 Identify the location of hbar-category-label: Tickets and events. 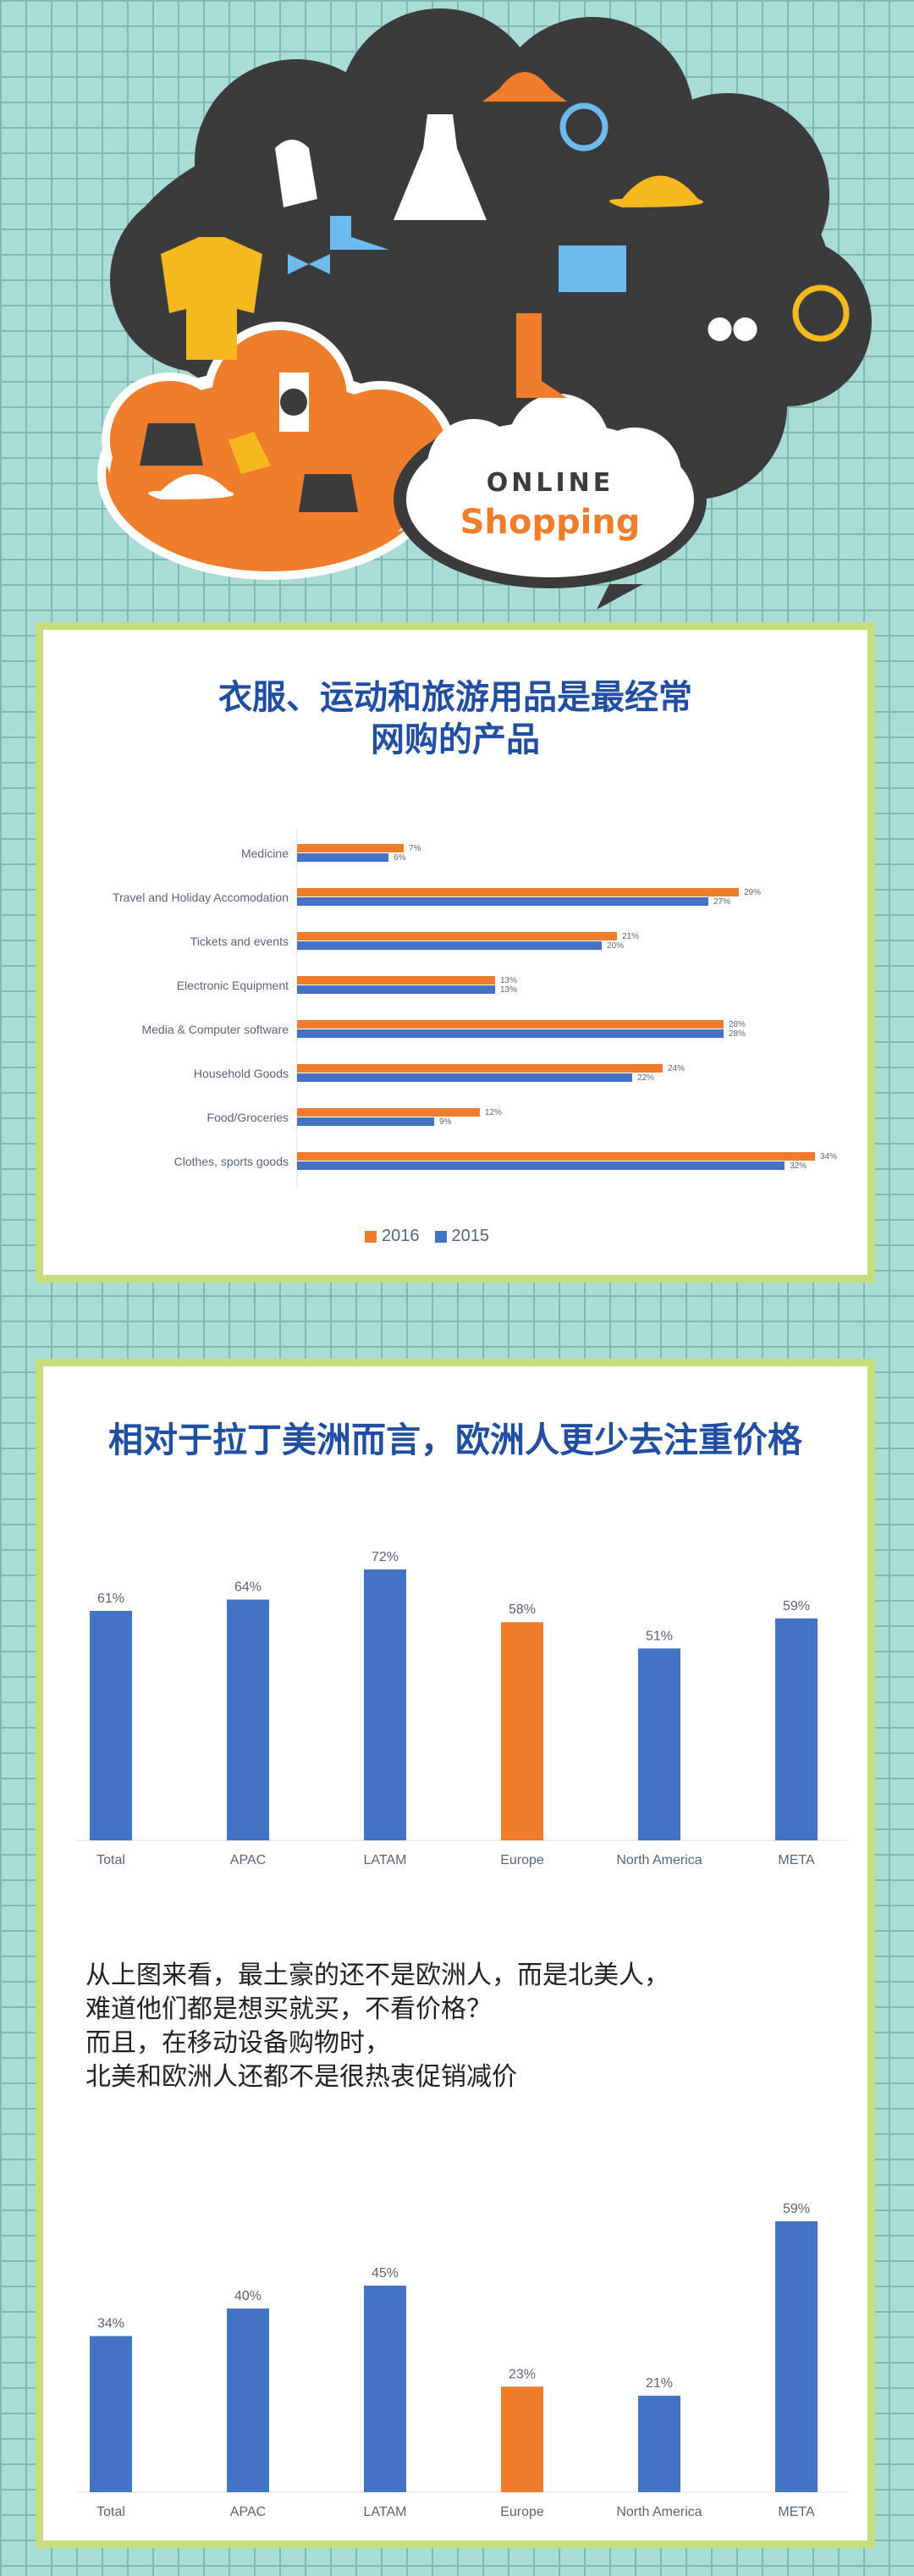
(239, 941).